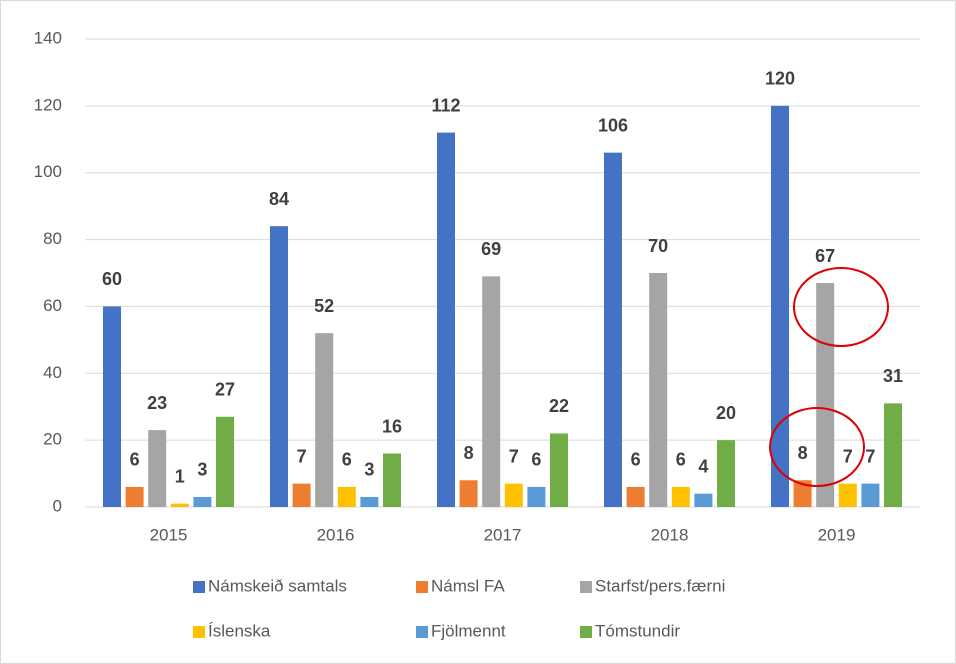 The height and width of the screenshot is (664, 956). Describe the element at coordinates (559, 406) in the screenshot. I see `value-label: 22` at that location.